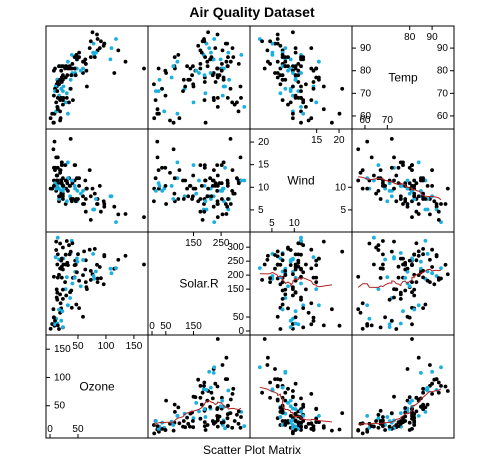 The image size is (504, 468). What do you see at coordinates (295, 223) in the screenshot?
I see `tick-label: 10` at bounding box center [295, 223].